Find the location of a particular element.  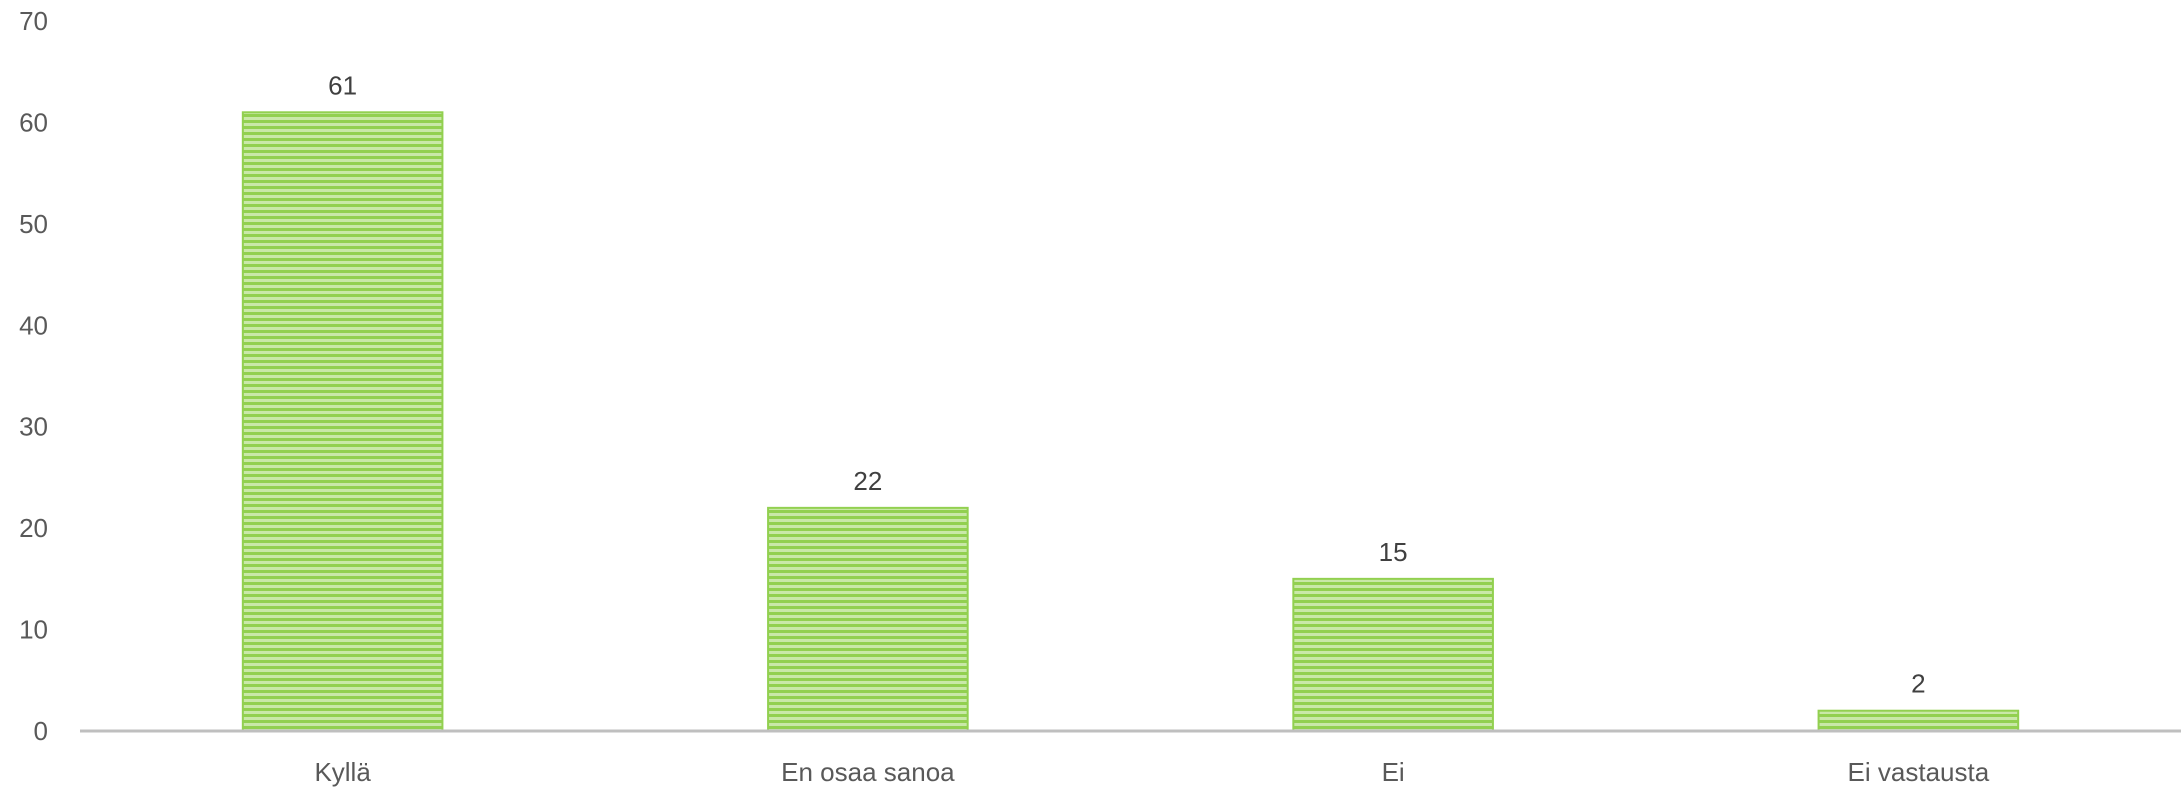

x-axis: Kyllä En osaa sanoa Ei Ei vastausta is located at coordinates (1151, 772).